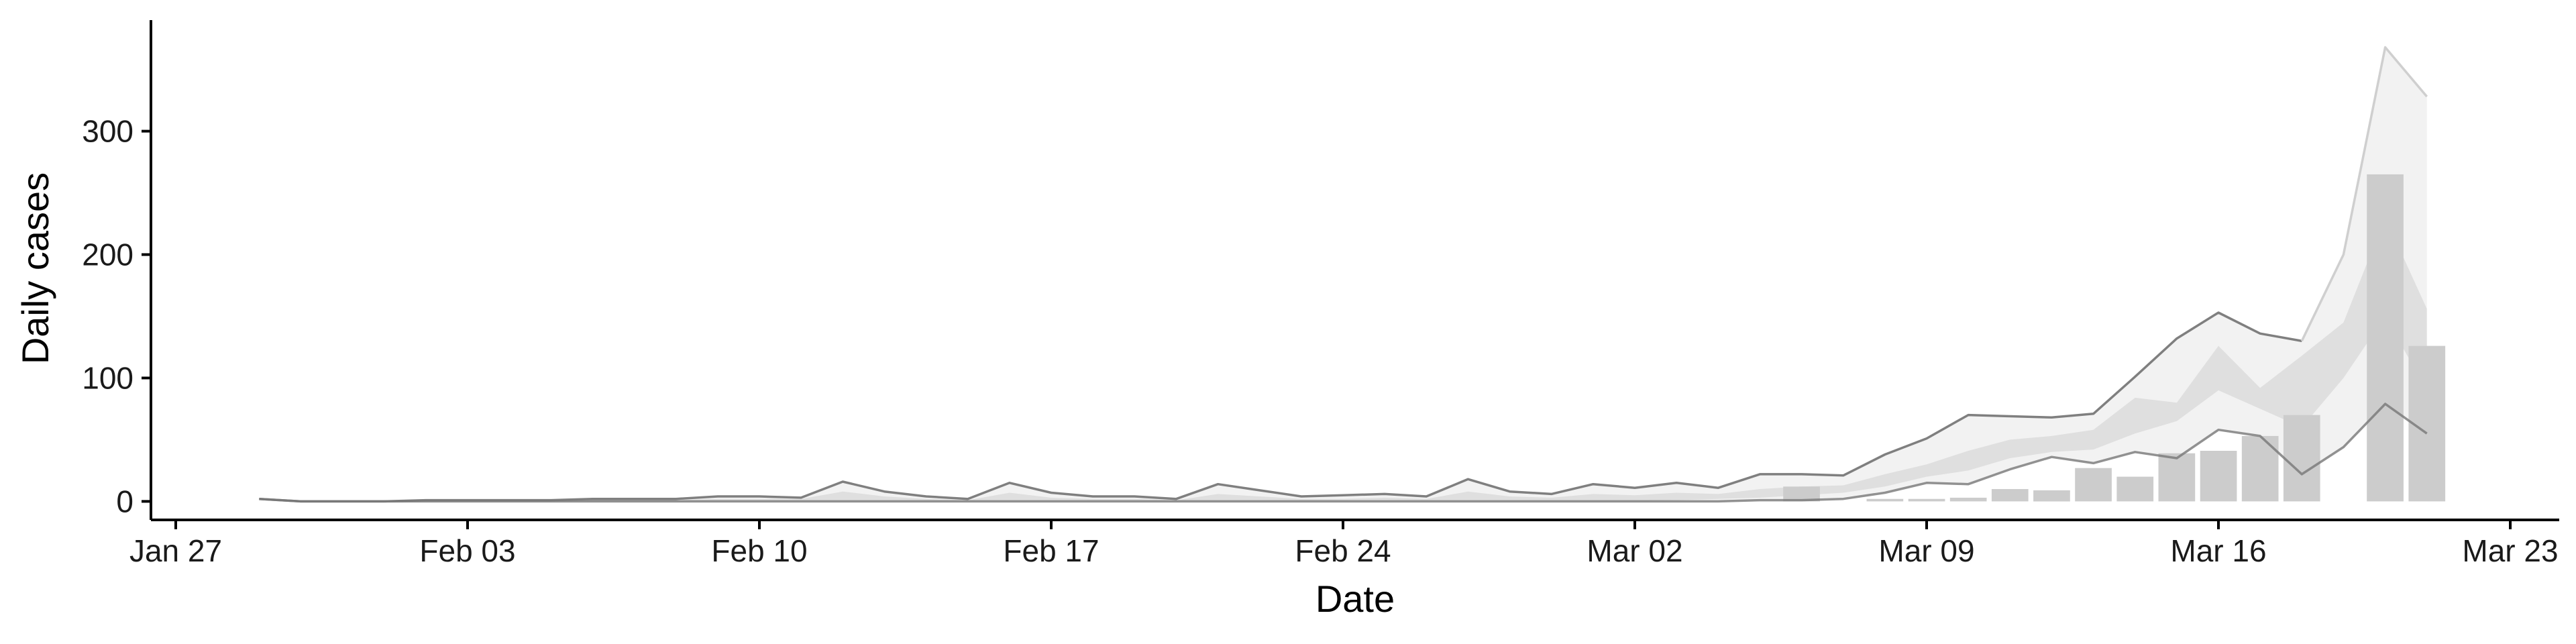 This screenshot has width=2576, height=644. What do you see at coordinates (759, 550) in the screenshot?
I see `x-tick-label-2020-02-10: Feb 10` at bounding box center [759, 550].